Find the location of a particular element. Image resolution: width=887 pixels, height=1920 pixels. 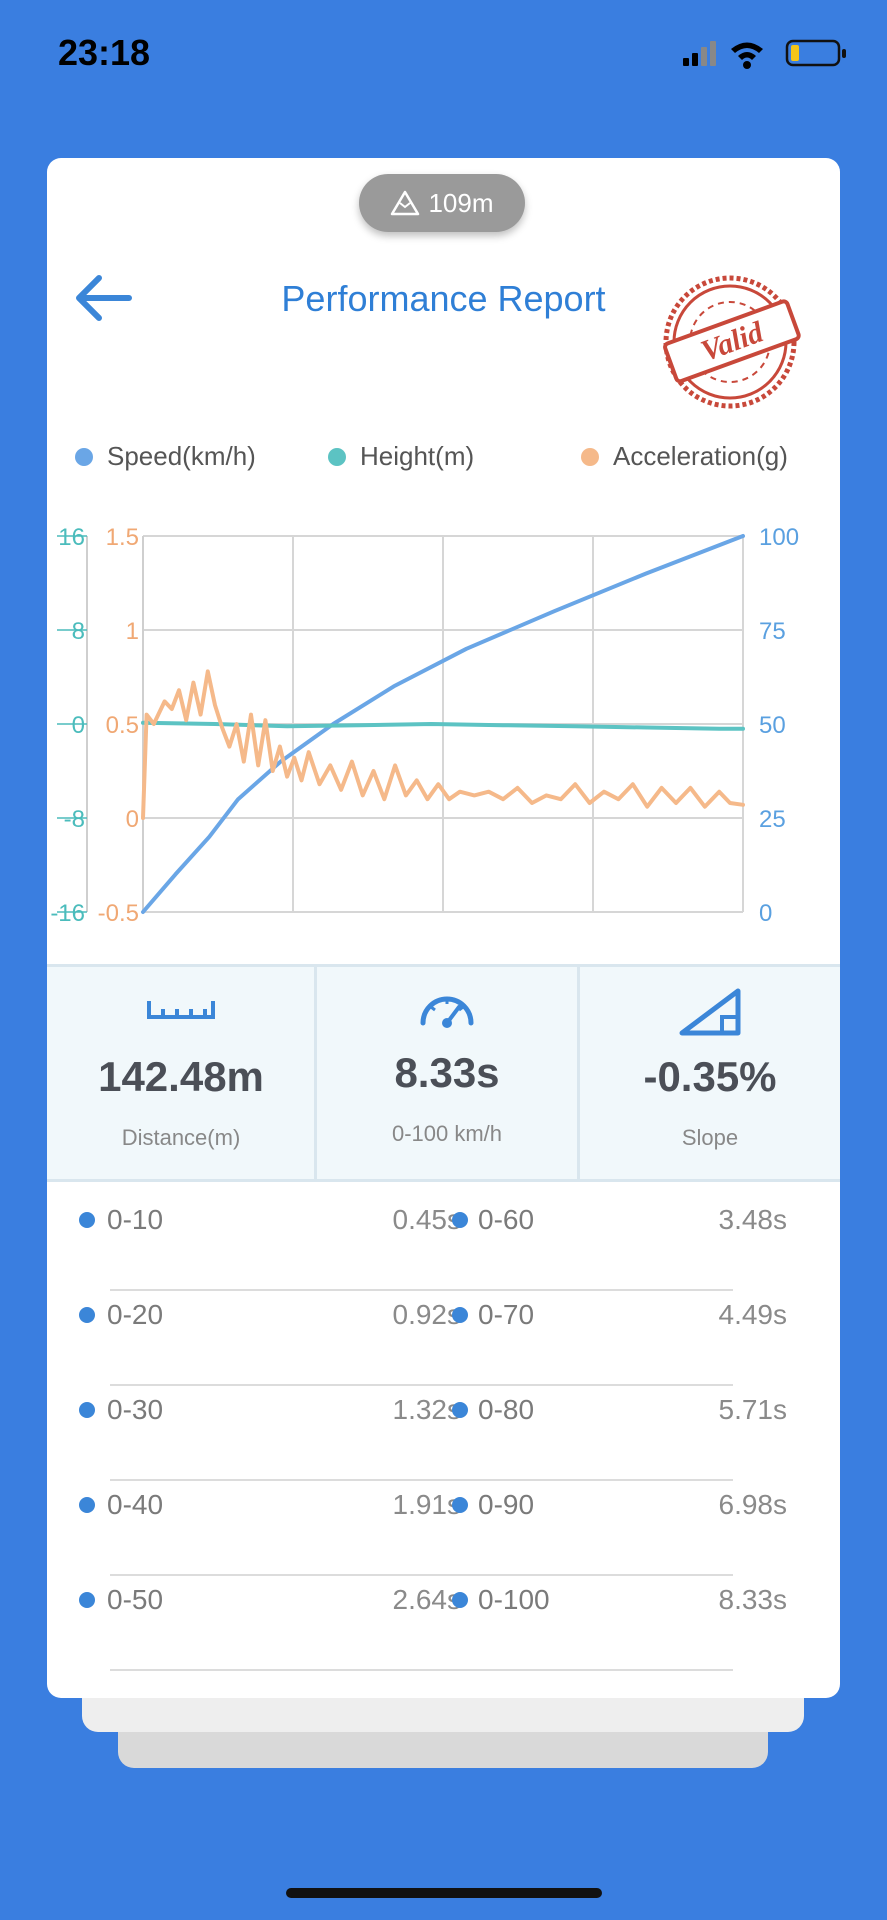

status-time: 23:18 is located at coordinates (104, 52).